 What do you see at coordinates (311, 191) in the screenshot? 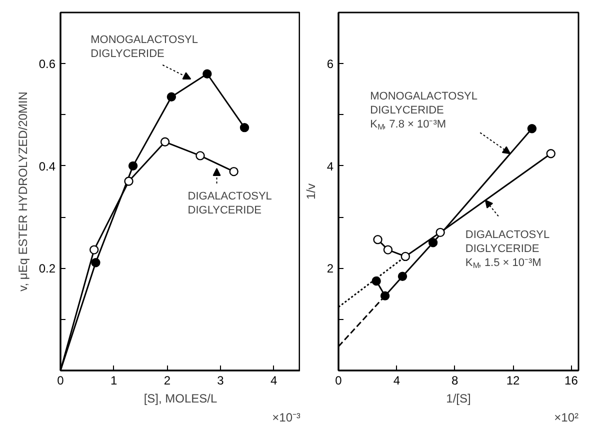
I see `y-axis-title: 1/v` at bounding box center [311, 191].